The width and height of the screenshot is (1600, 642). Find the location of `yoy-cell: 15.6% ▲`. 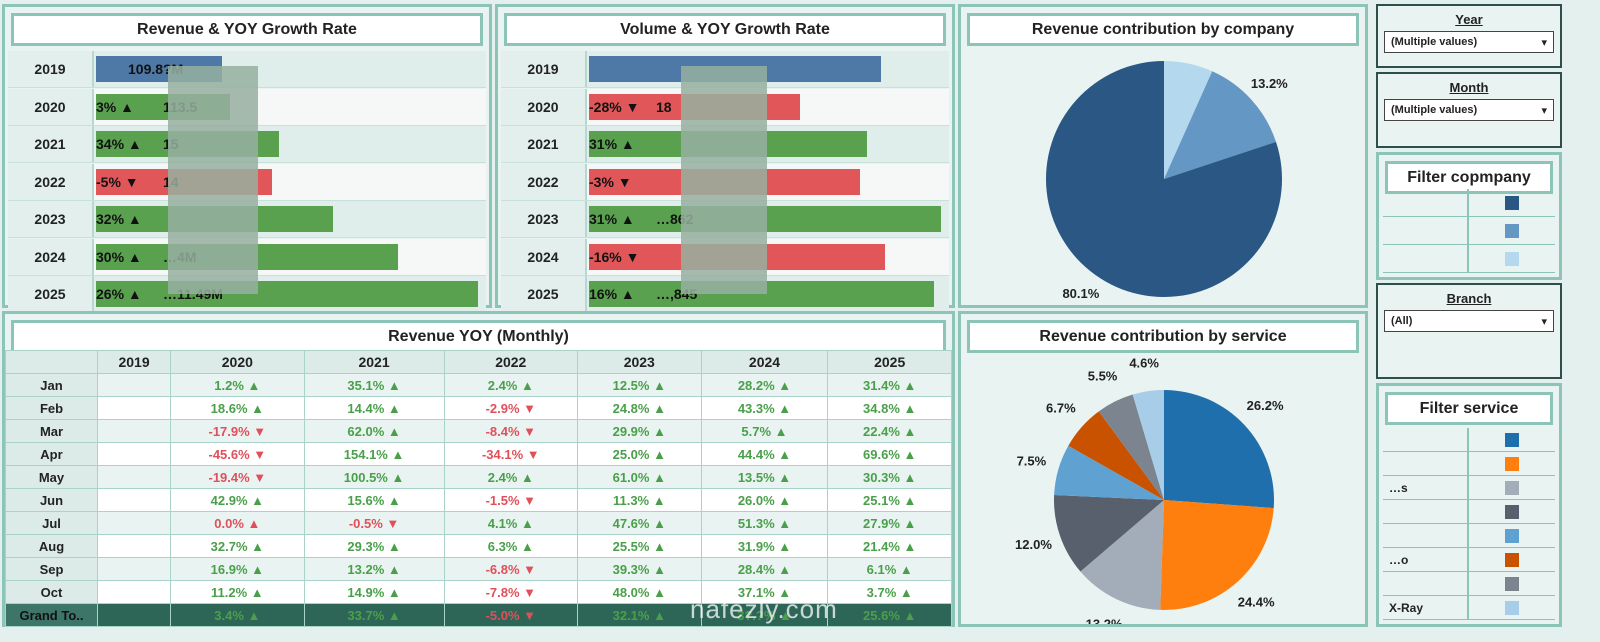

yoy-cell: 15.6% ▲ is located at coordinates (374, 500).